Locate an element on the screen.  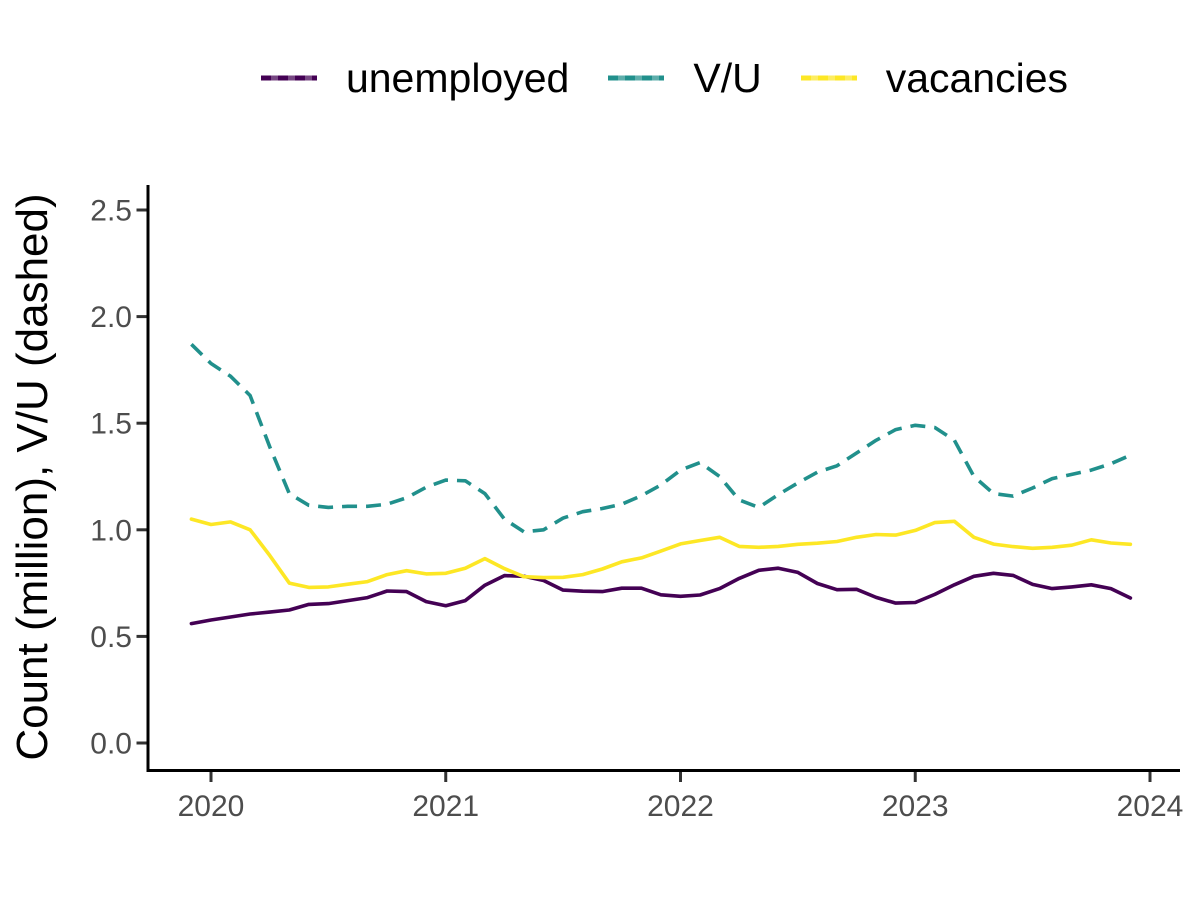
y-tick-label: 2.0 is located at coordinates (111, 317).